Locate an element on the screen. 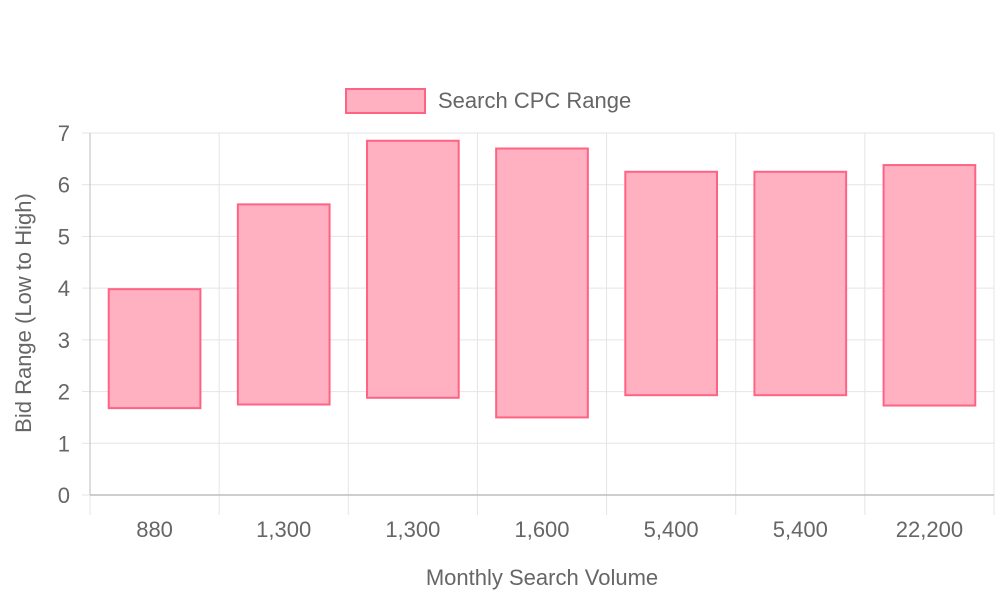 This screenshot has width=1000, height=600. y-tick-label: 0 is located at coordinates (64, 495).